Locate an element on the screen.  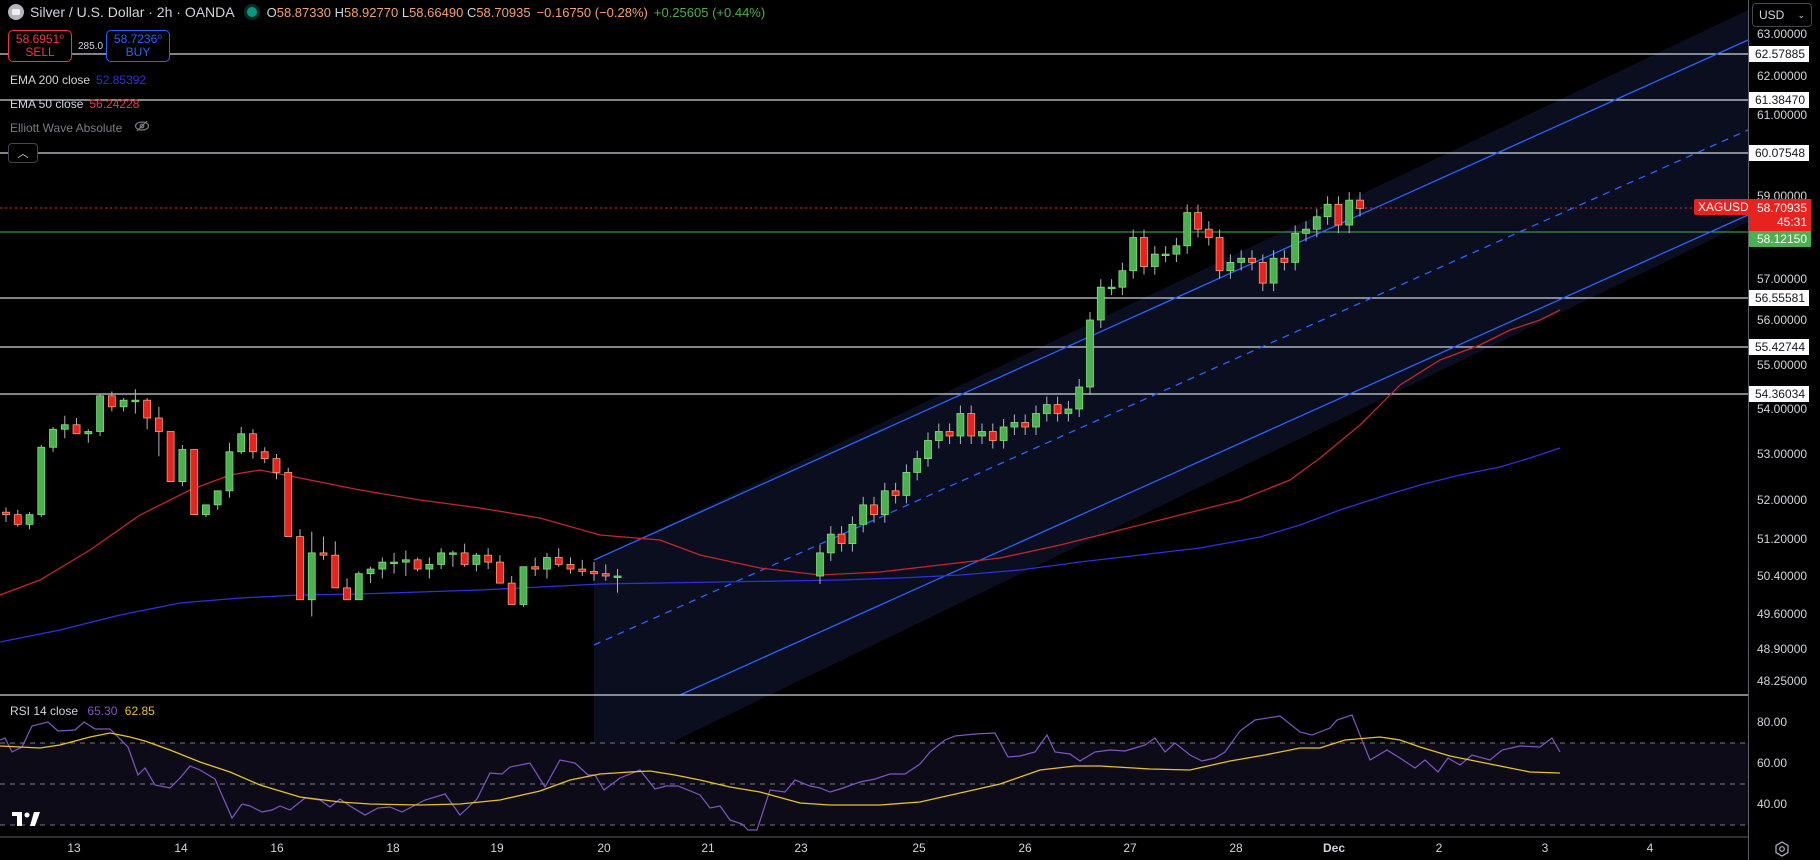
trade-buttons: 58.6951⁰ SELL 285.0 58.7236⁰ BUY is located at coordinates (89, 46).